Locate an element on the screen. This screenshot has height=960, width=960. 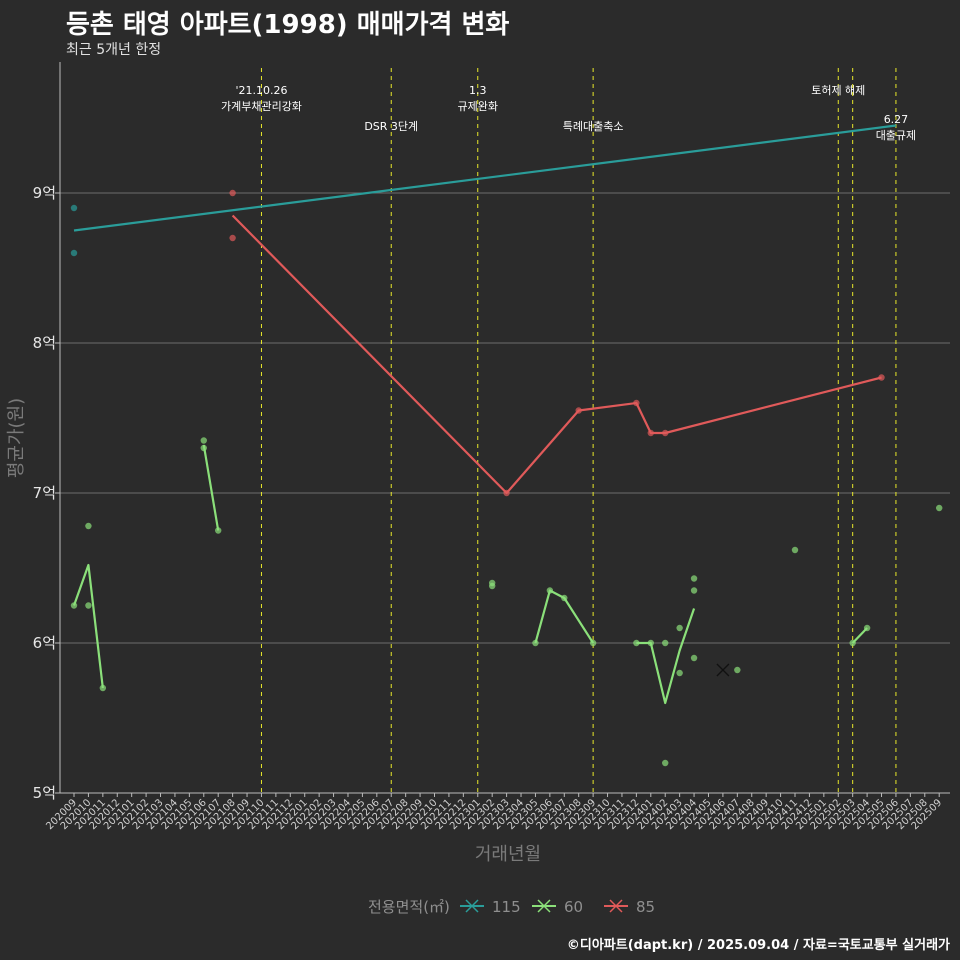
y-tick-label: 7억 is located at coordinates (44, 493).